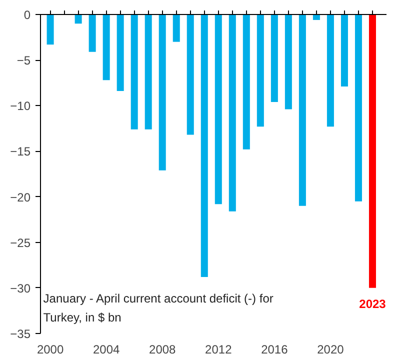  Describe the element at coordinates (106, 349) in the screenshot. I see `x-tick-label: 2004` at that location.